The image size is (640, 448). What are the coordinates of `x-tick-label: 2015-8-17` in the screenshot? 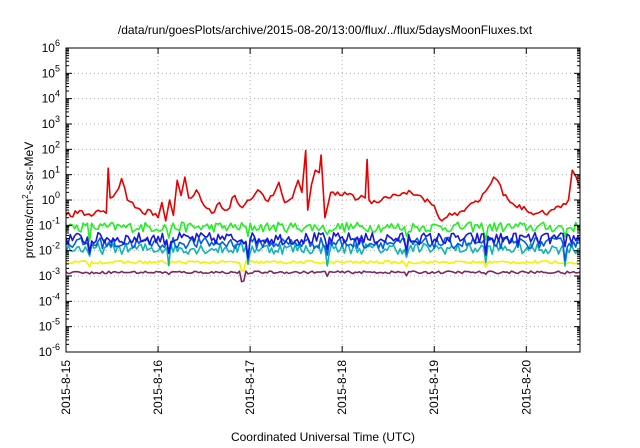 It's located at (250, 387).